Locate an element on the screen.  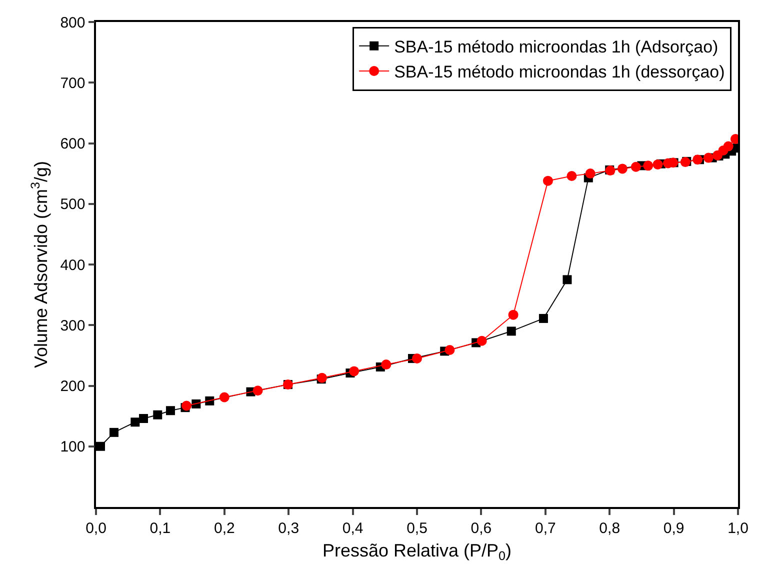
x-tick-label: 0,7 is located at coordinates (545, 528).